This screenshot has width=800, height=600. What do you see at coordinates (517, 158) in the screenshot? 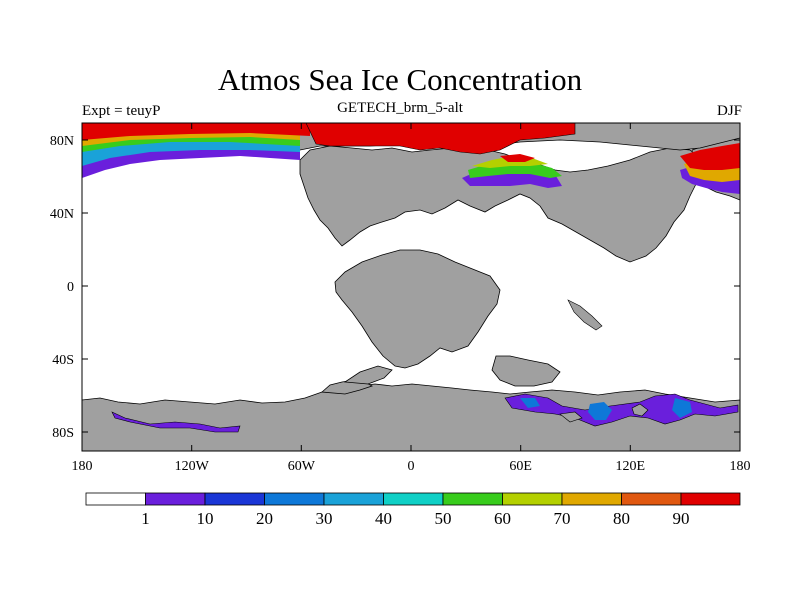
I see `arctic-sea-ice-kara-red` at bounding box center [517, 158].